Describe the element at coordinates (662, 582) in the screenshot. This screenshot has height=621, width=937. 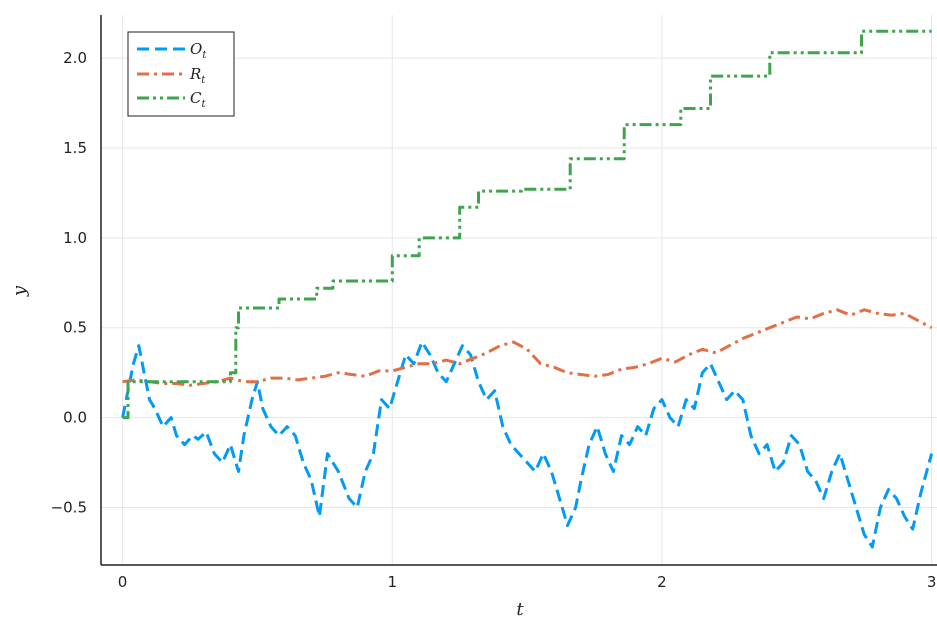
I see `x-tick-label: 2` at that location.